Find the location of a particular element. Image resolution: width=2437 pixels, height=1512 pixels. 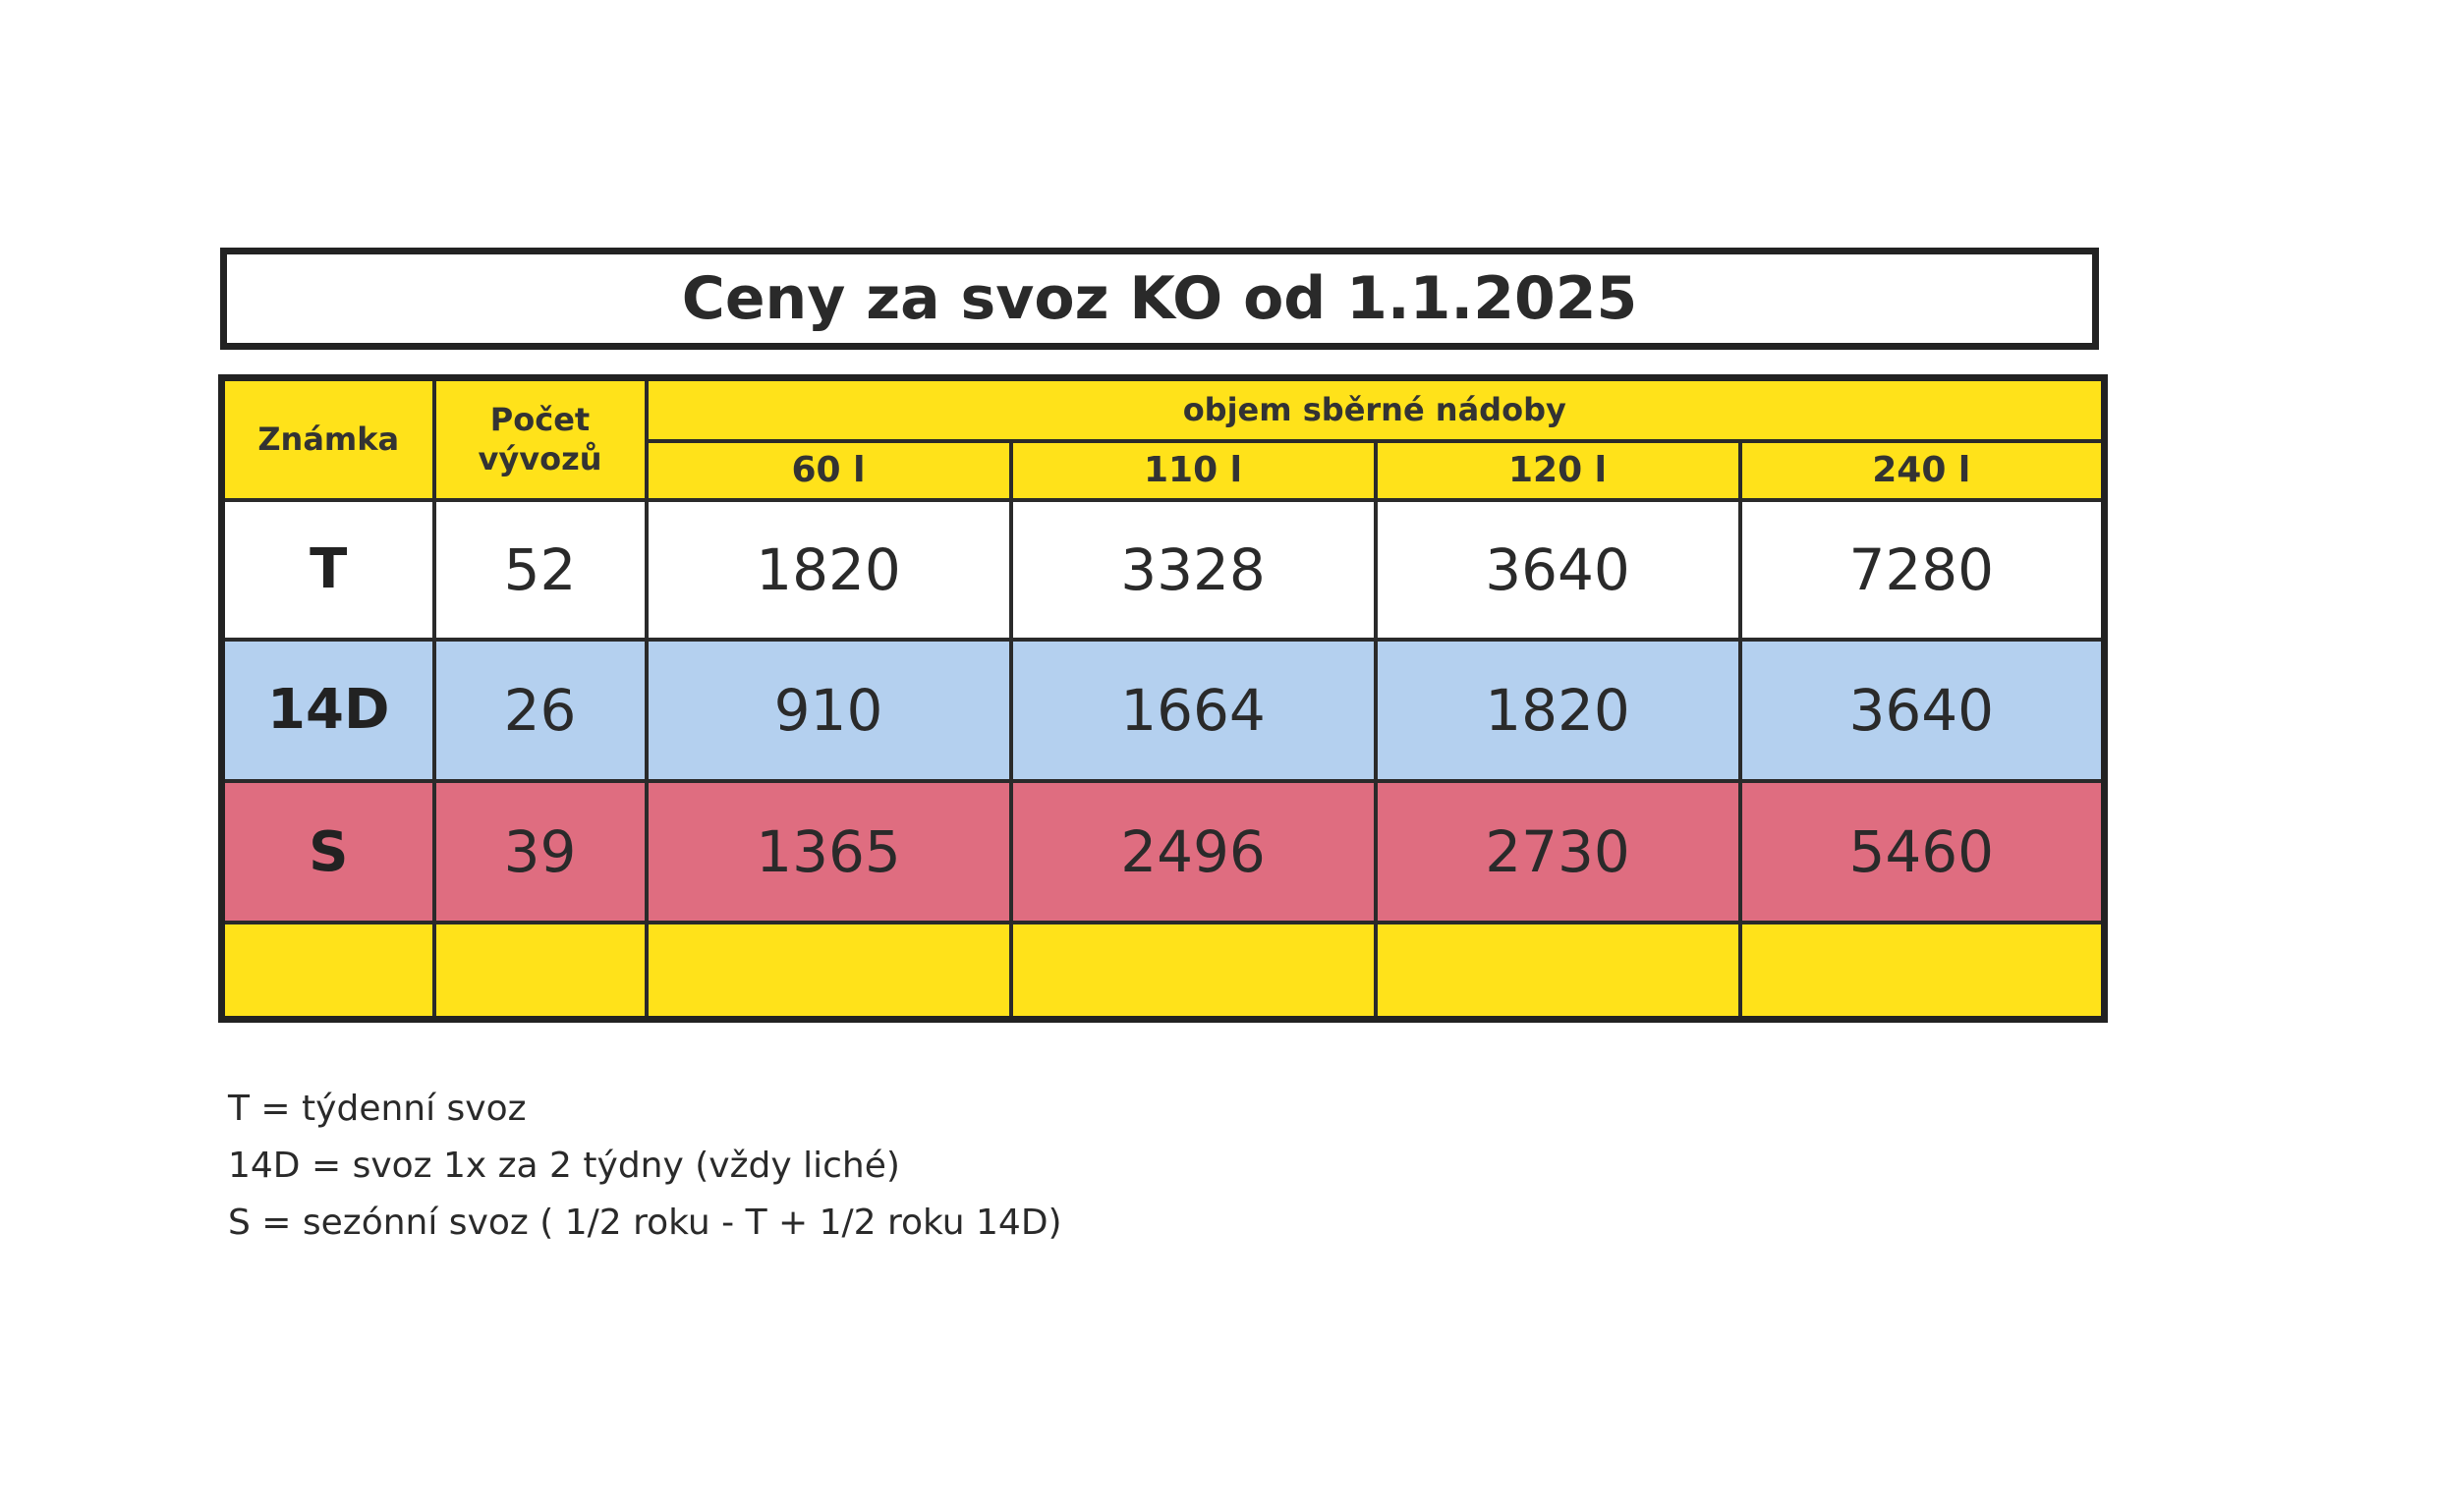

header-objem: objem sběrné nádoby is located at coordinates (1375, 409).